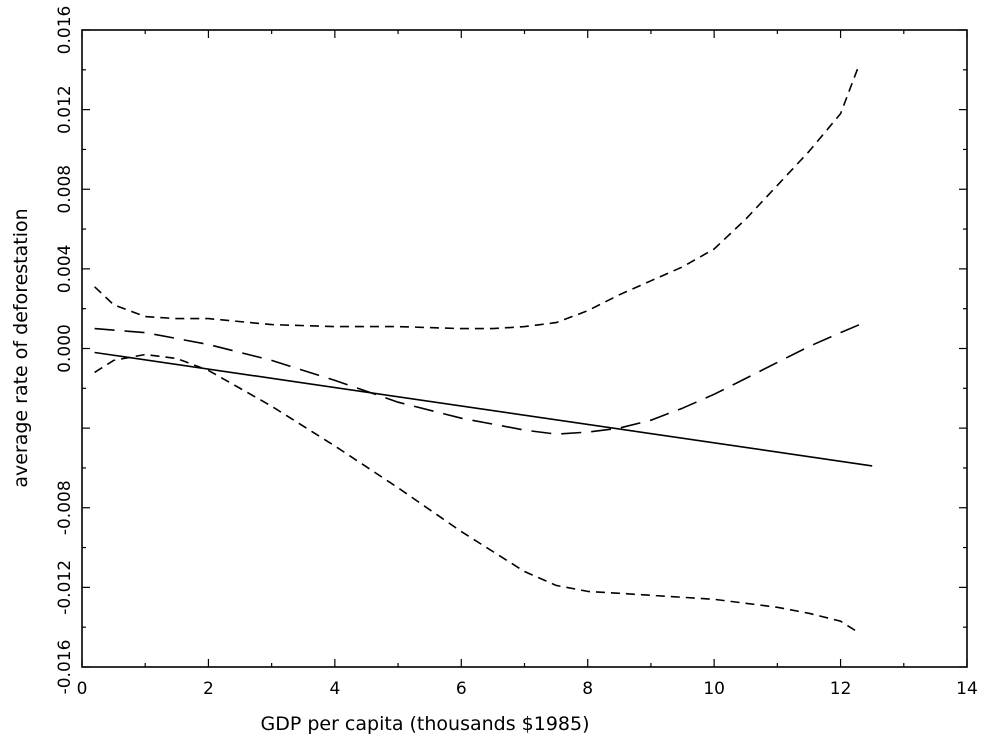 The image size is (981, 747). I want to click on y-tick-label: 0.004, so click(65, 269).